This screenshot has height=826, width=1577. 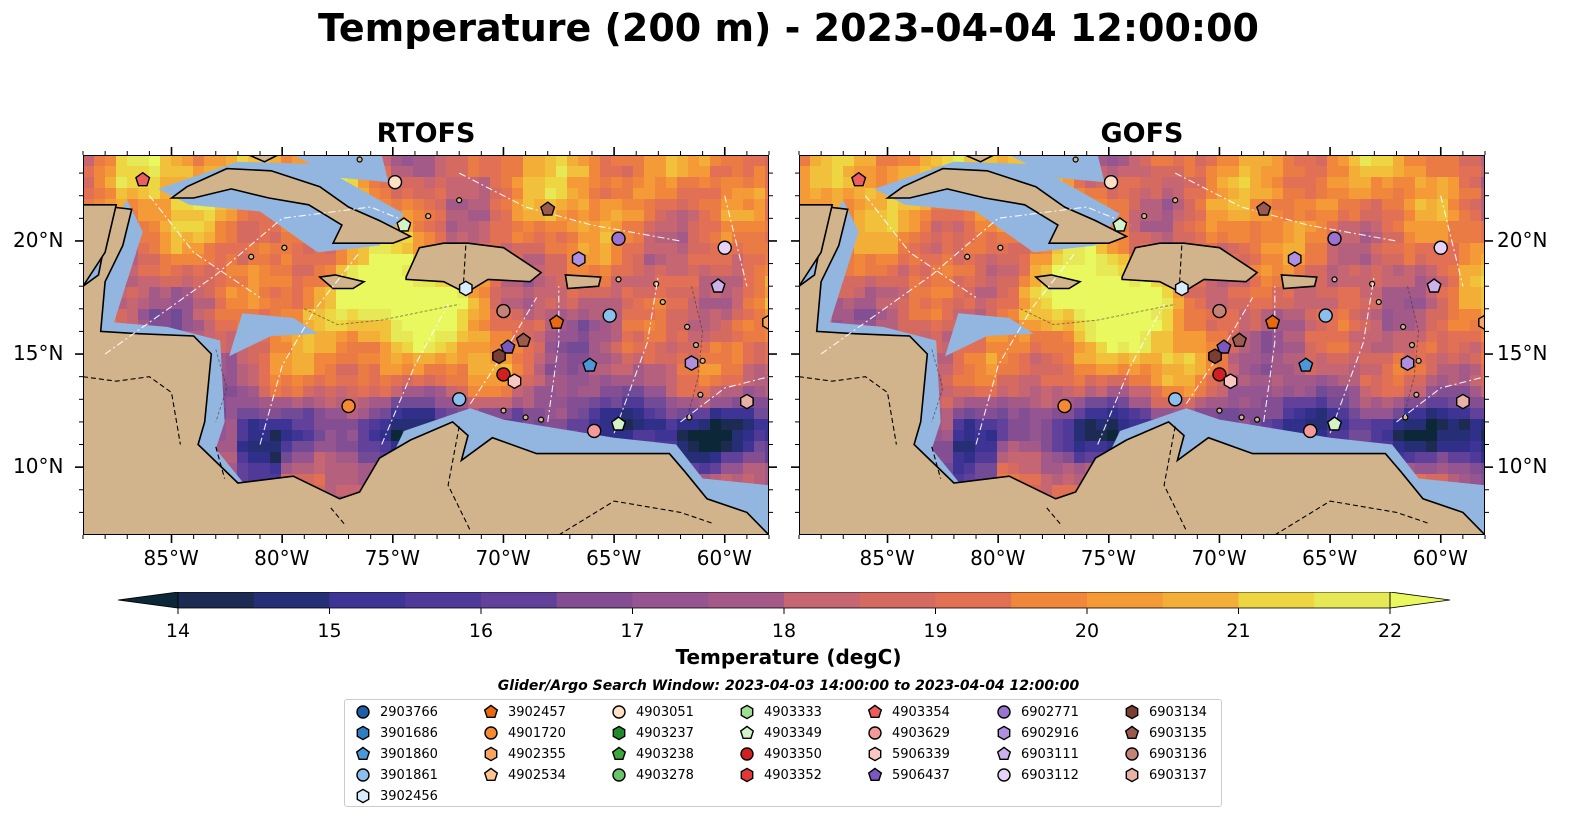 What do you see at coordinates (935, 631) in the screenshot?
I see `colorbar-tick-label: 19` at bounding box center [935, 631].